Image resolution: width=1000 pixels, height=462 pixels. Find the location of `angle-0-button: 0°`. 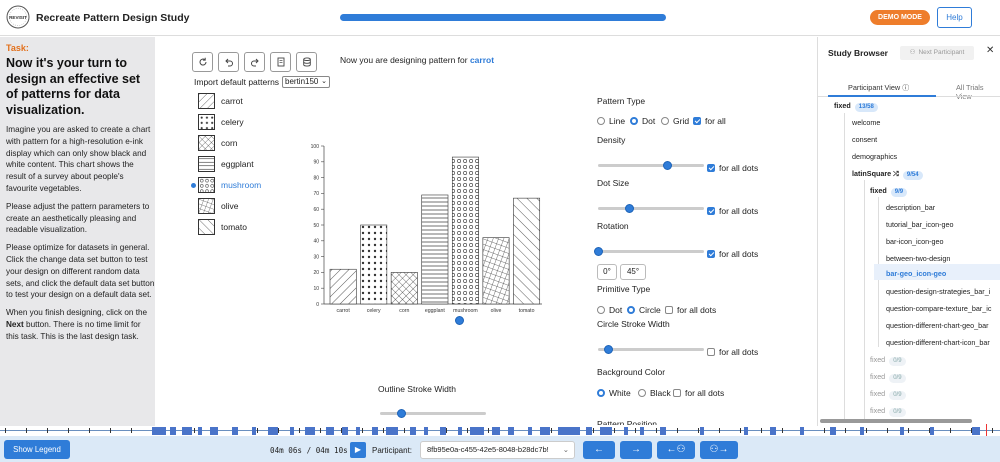

angle-0-button: 0° is located at coordinates (607, 272).